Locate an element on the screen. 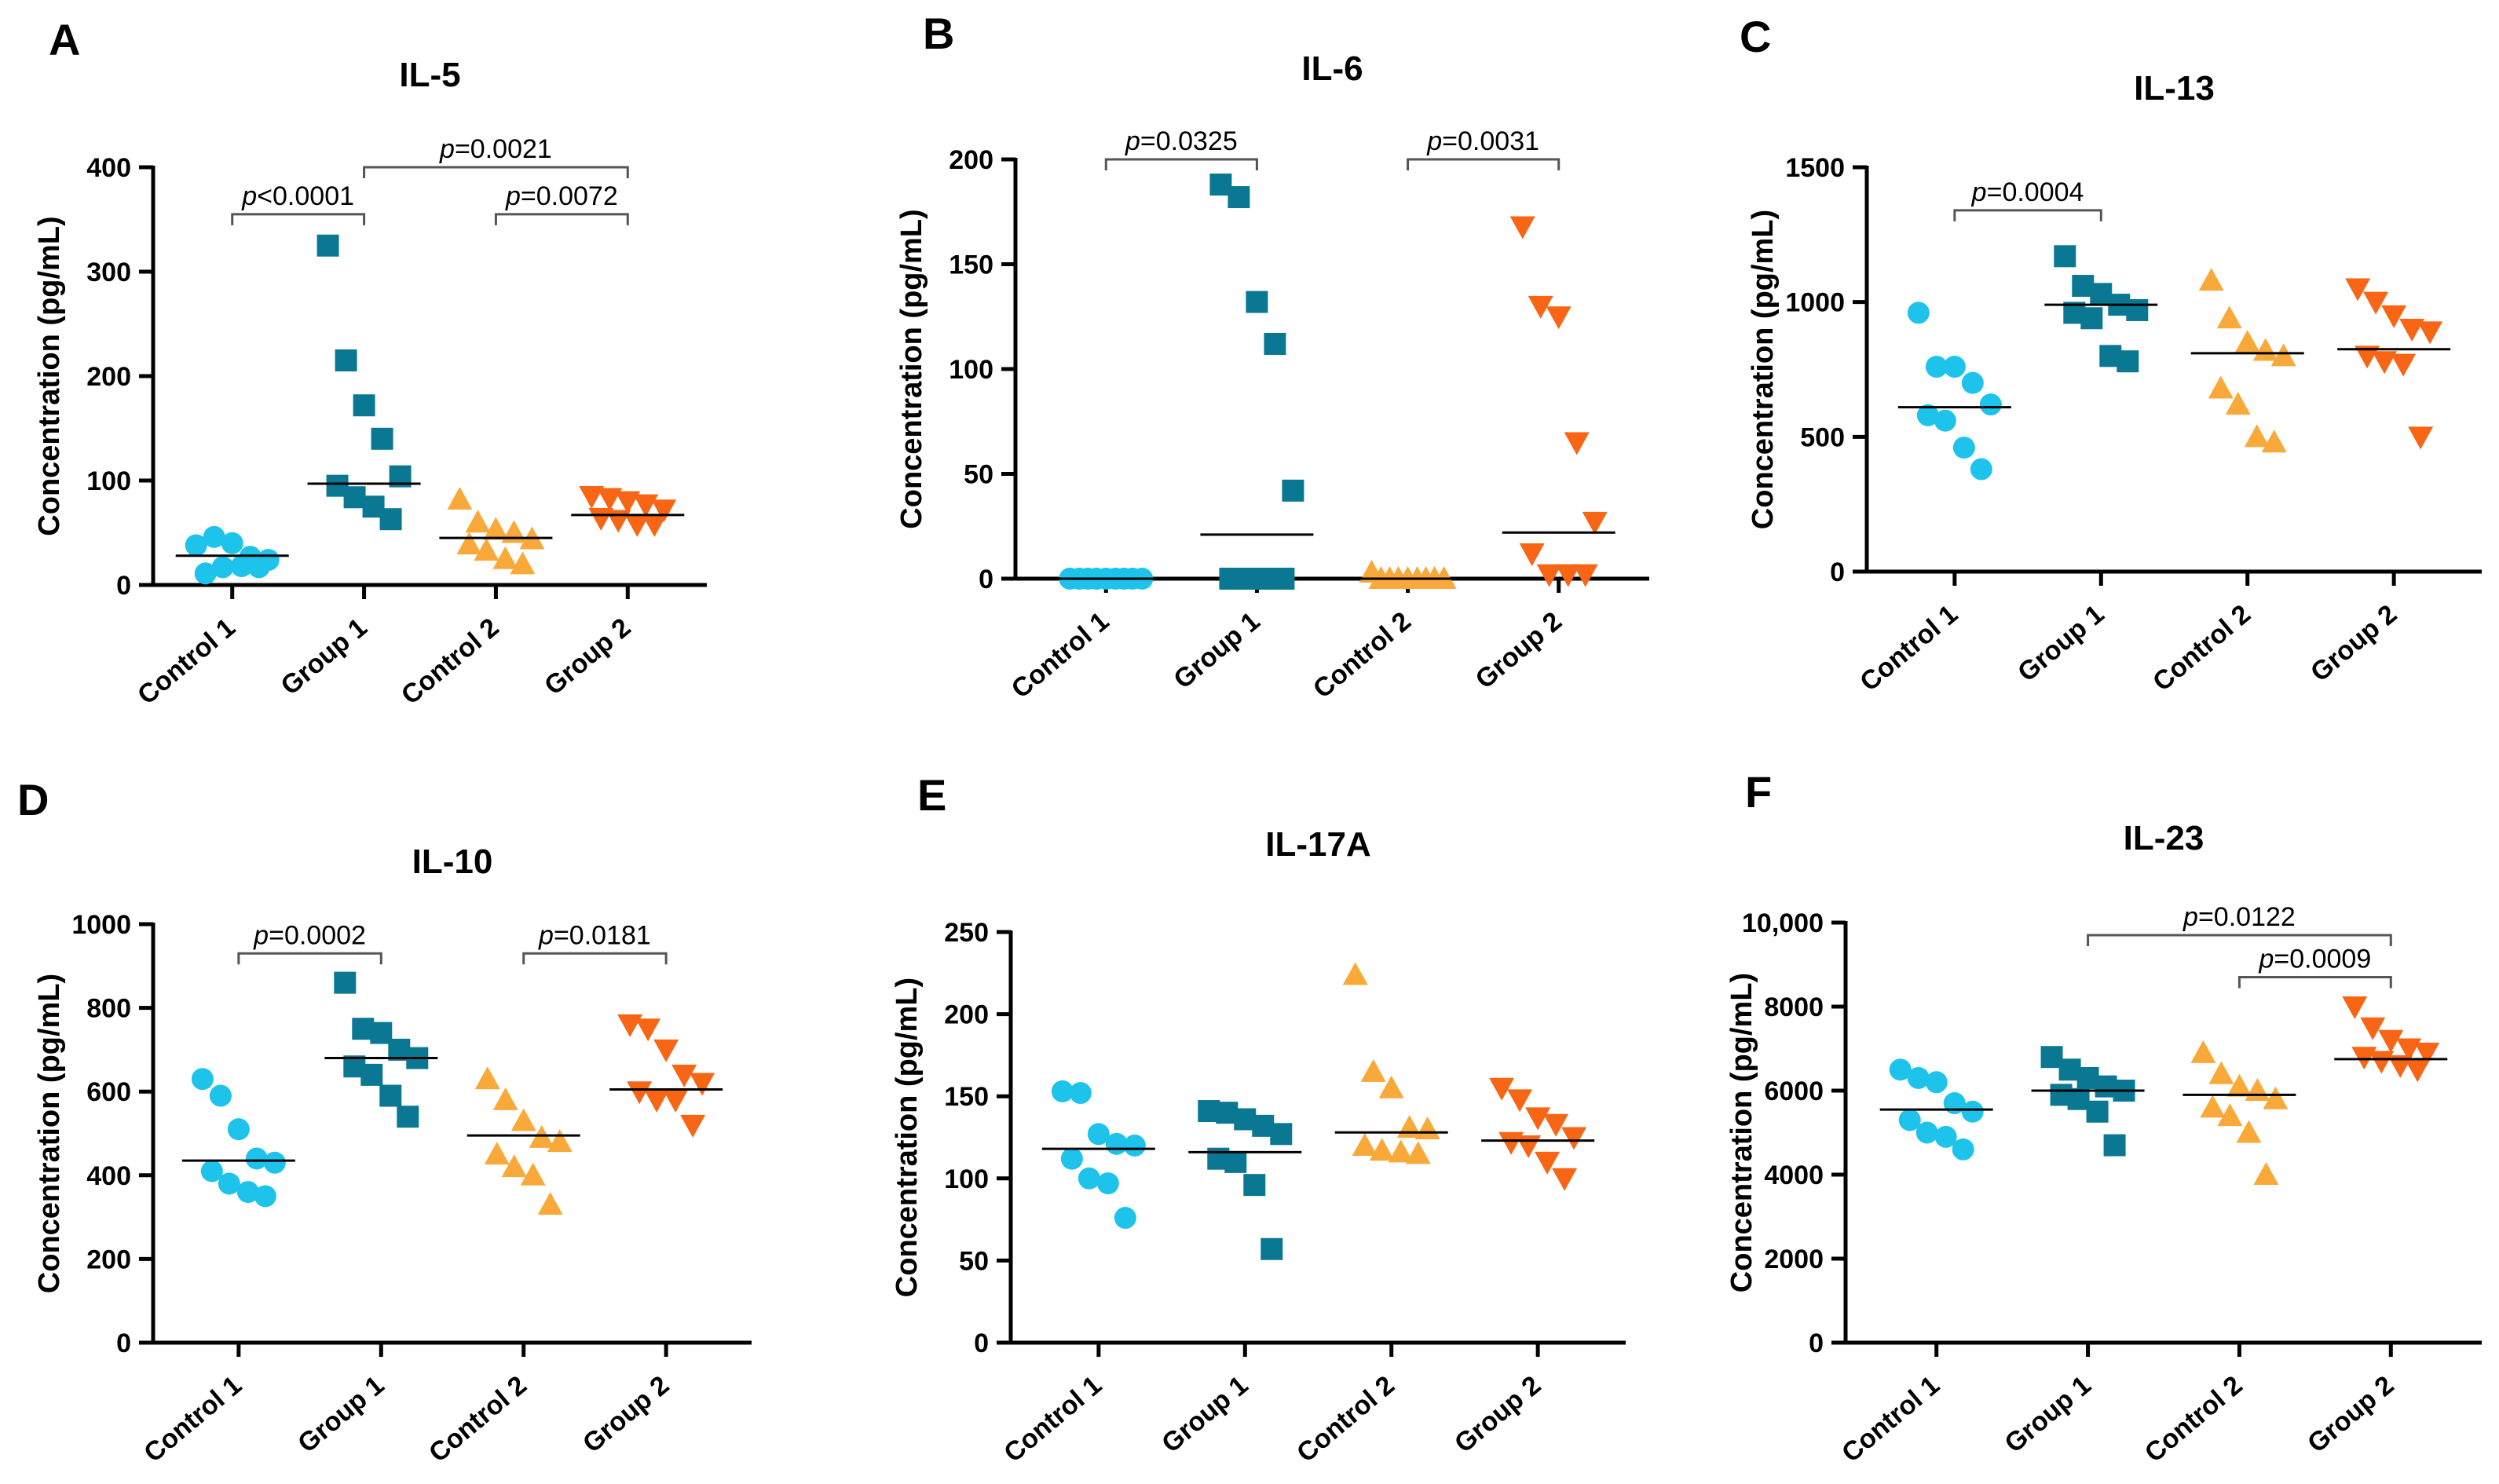 The image size is (2499, 1484). p-value-text: =0.0325 is located at coordinates (1189, 141).